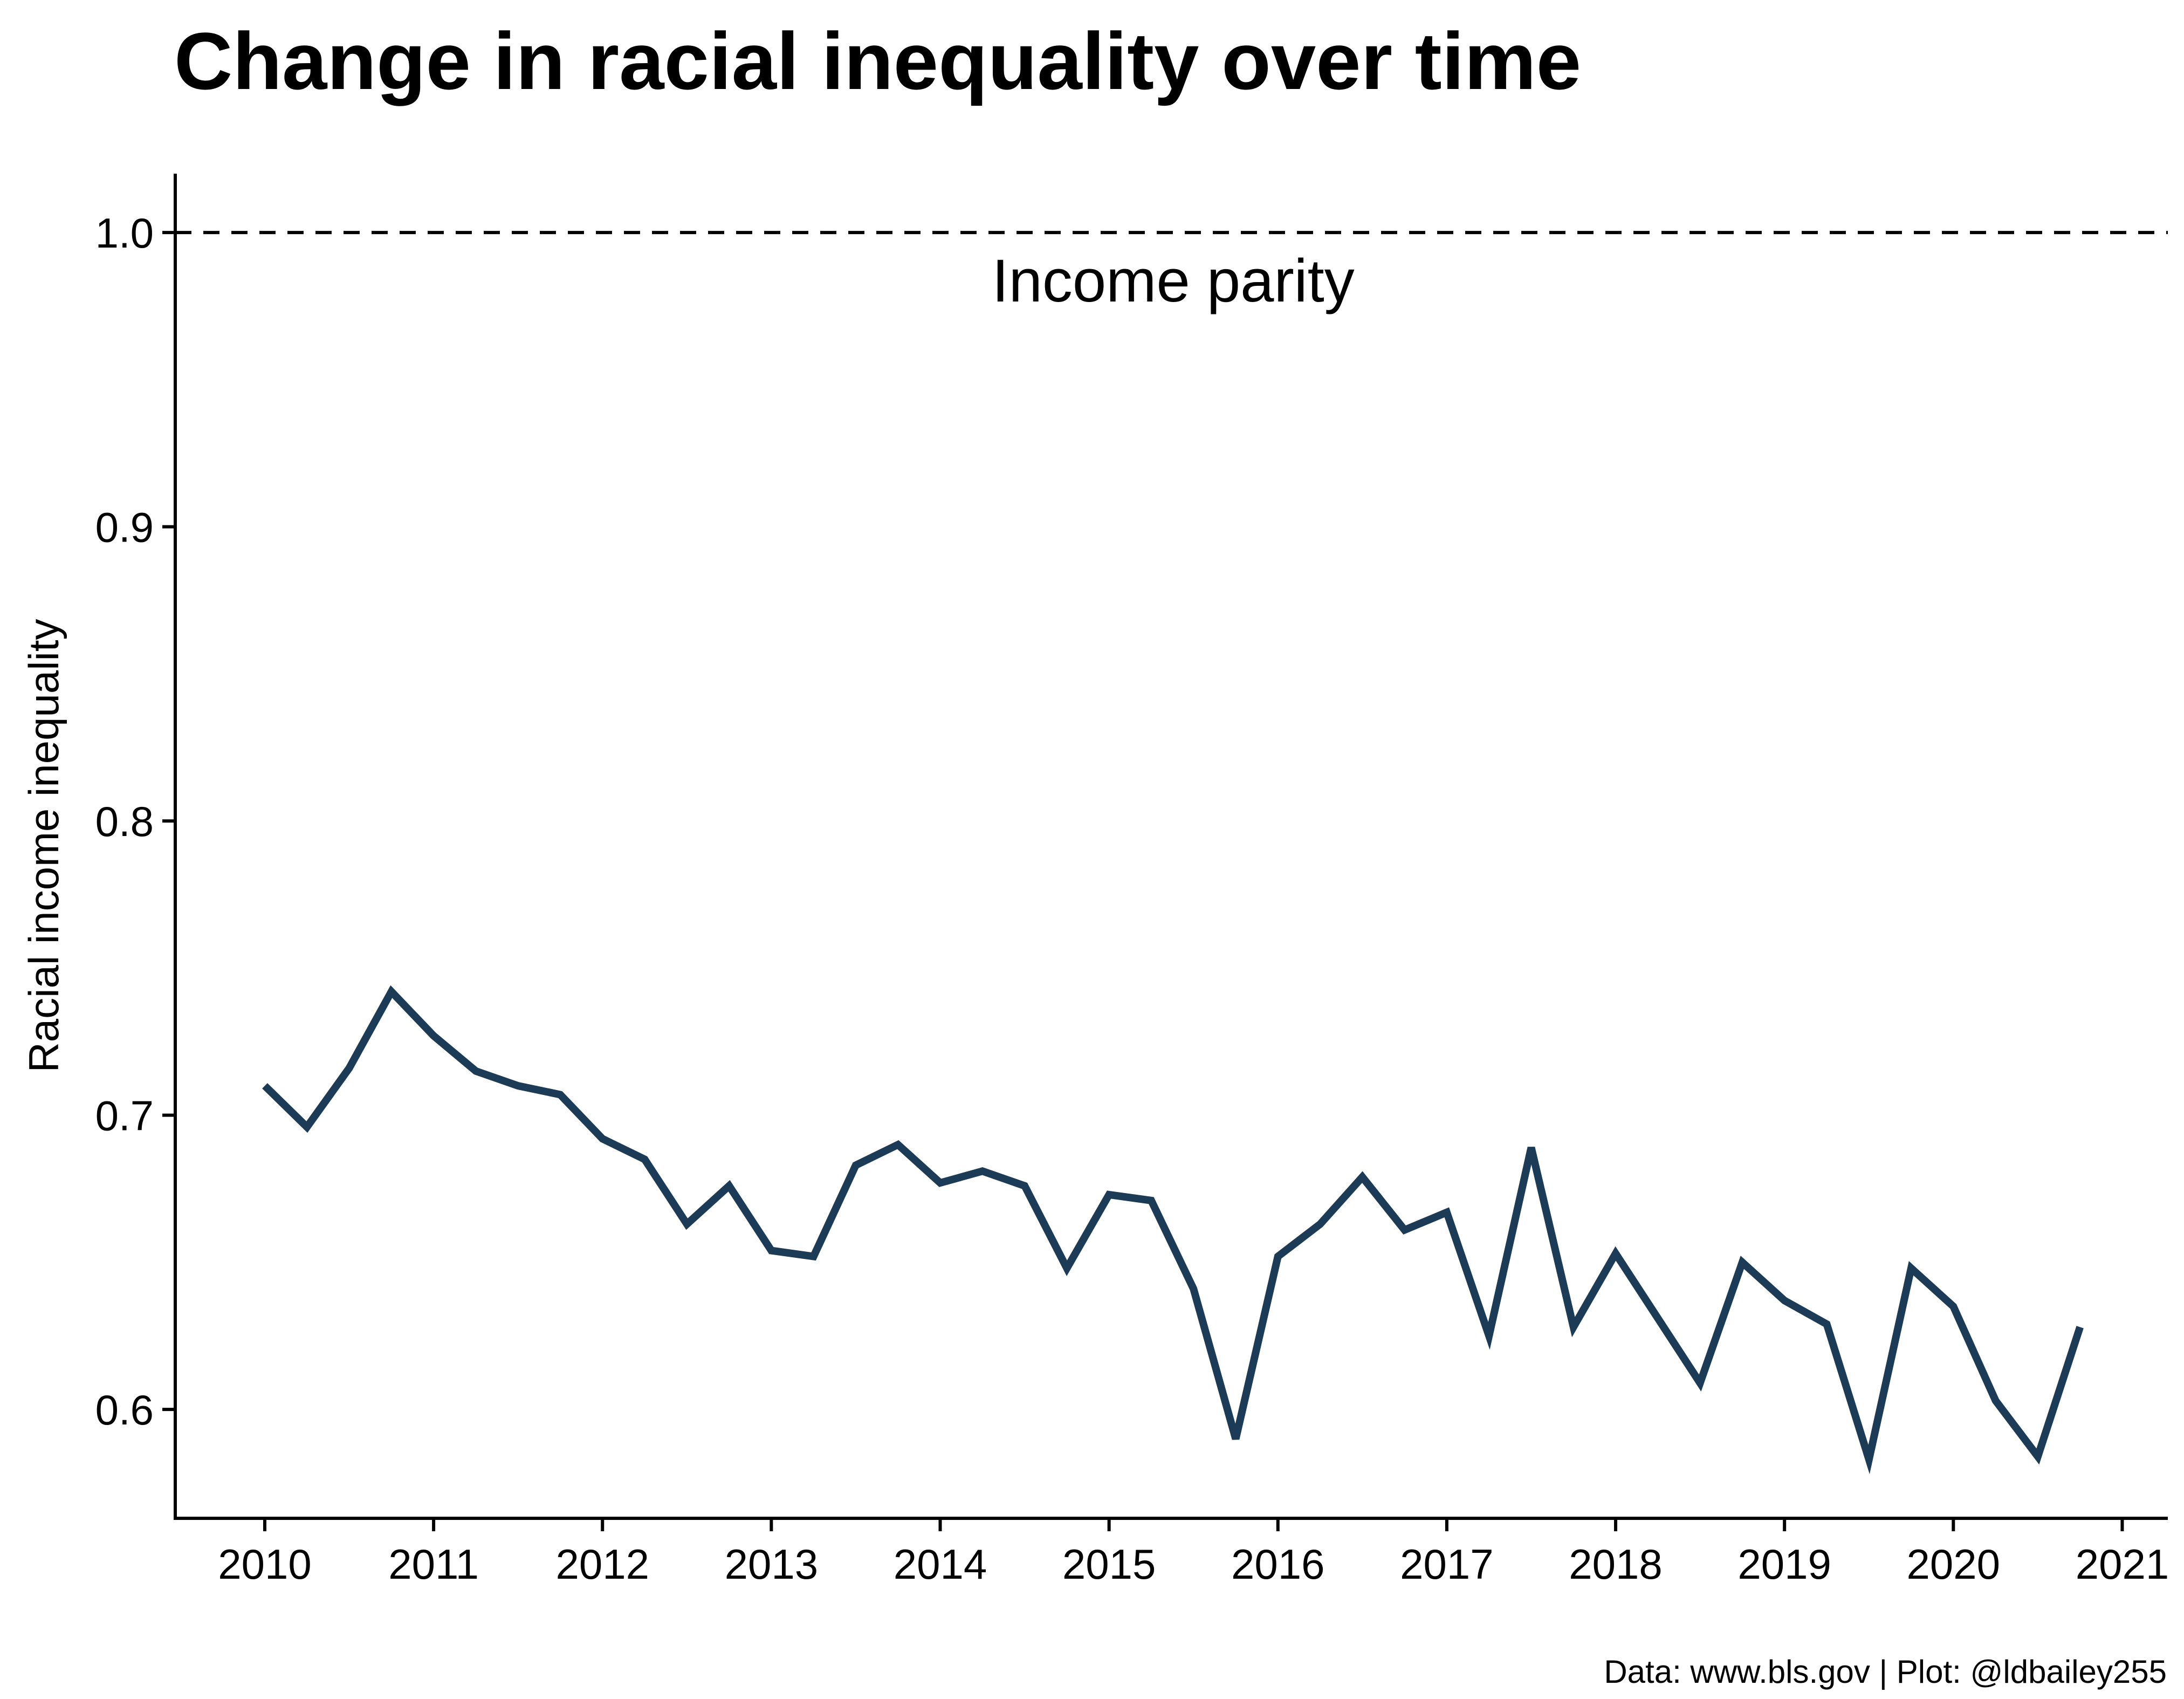 Image resolution: width=2184 pixels, height=1699 pixels. What do you see at coordinates (1109, 1564) in the screenshot?
I see `x-tick-label: 2015` at bounding box center [1109, 1564].